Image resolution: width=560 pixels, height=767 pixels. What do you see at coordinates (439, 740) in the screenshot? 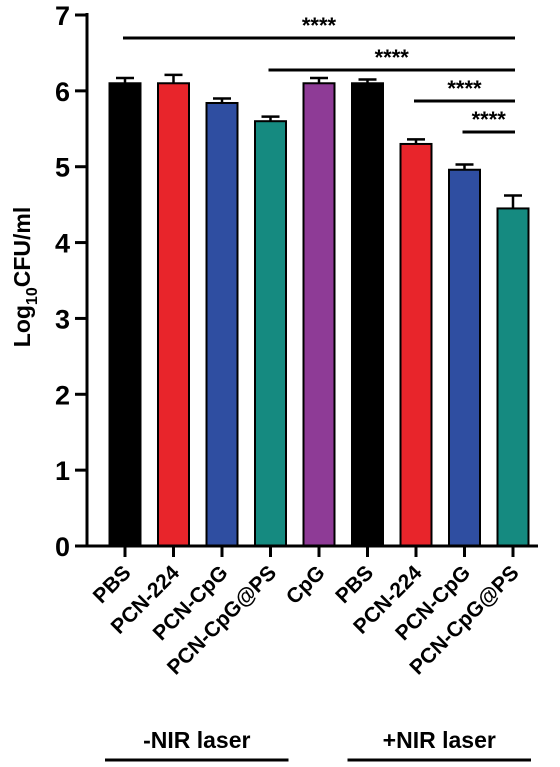
I see `group-label: +NIR laser` at bounding box center [439, 740].